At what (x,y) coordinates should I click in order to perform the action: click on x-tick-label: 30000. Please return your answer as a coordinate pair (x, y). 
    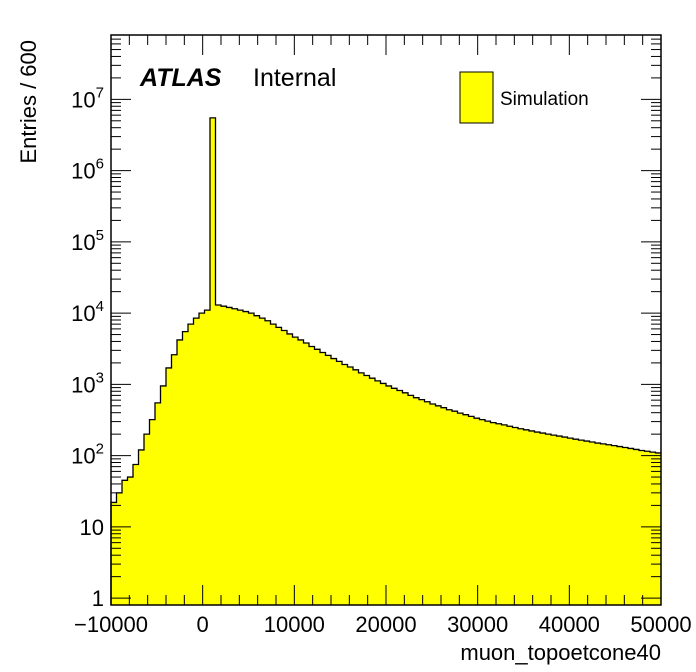
    Looking at the image, I should click on (477, 624).